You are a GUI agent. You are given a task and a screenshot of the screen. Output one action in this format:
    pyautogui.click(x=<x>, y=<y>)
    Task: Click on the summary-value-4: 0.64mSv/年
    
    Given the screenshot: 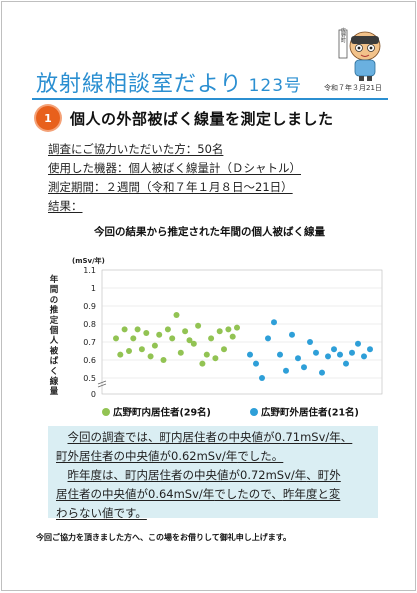 What is the action you would take?
    pyautogui.click(x=181, y=494)
    